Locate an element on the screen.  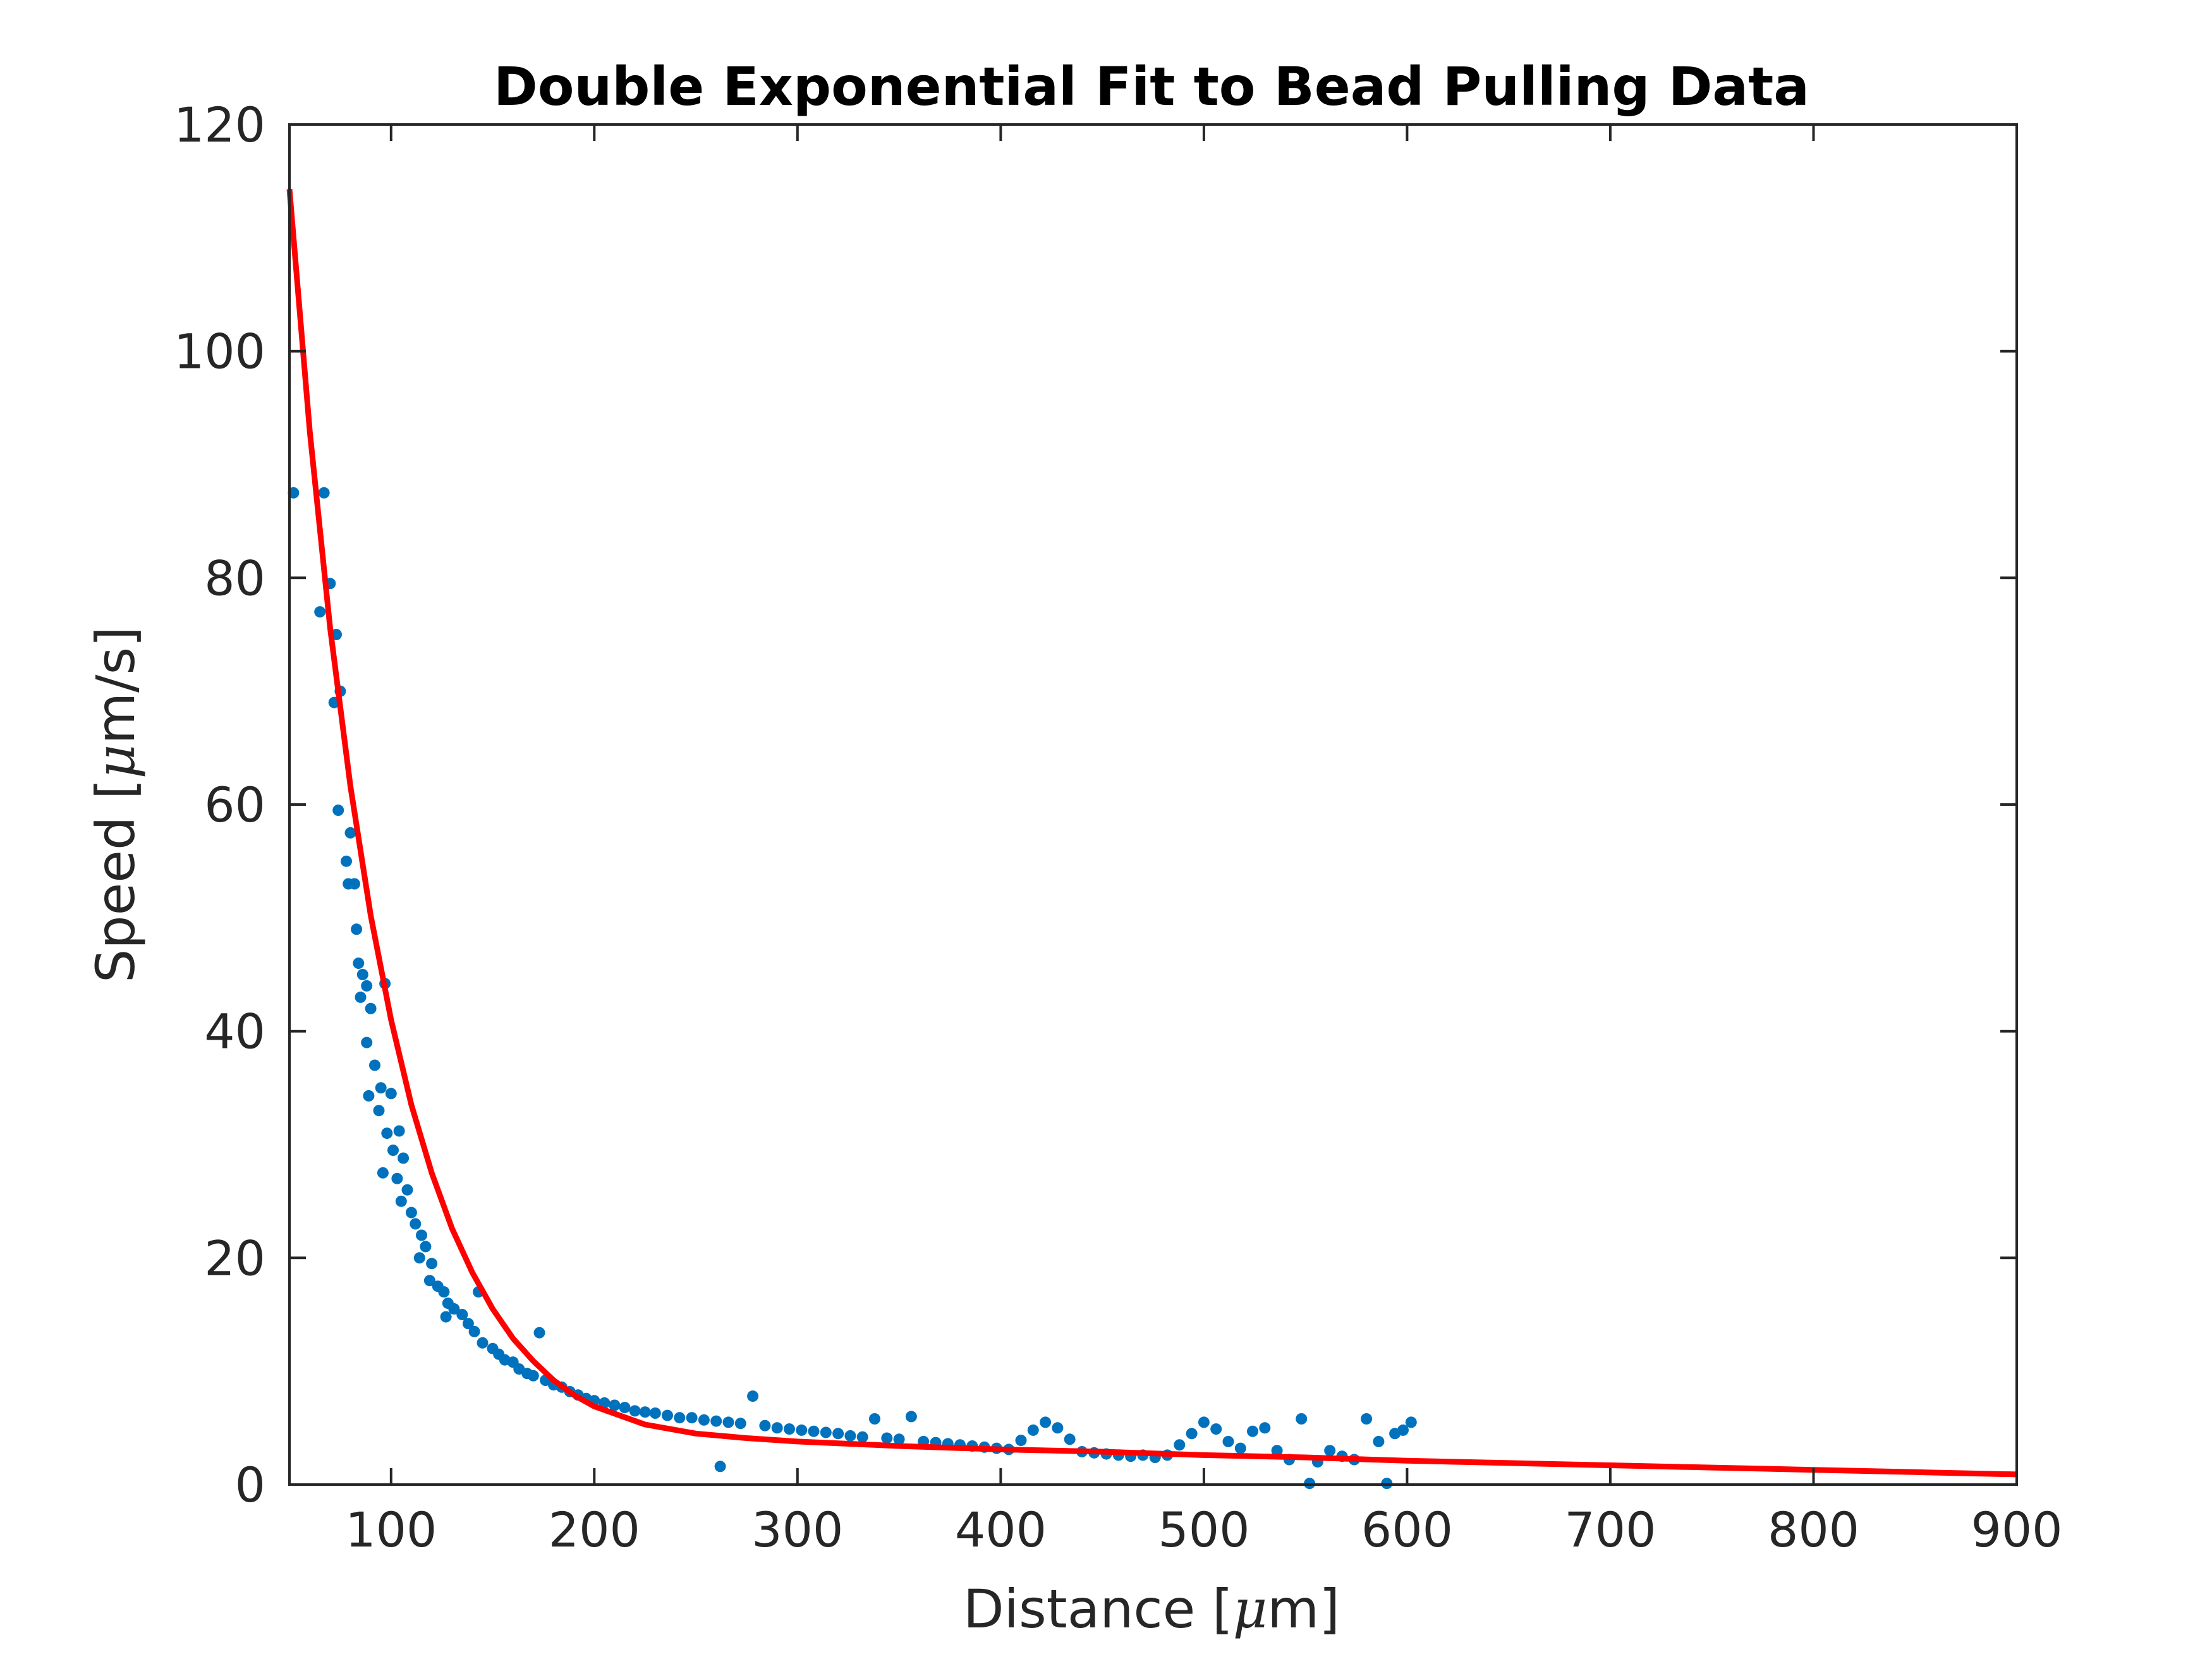
x-tick-label: 500 is located at coordinates (1203, 1530).